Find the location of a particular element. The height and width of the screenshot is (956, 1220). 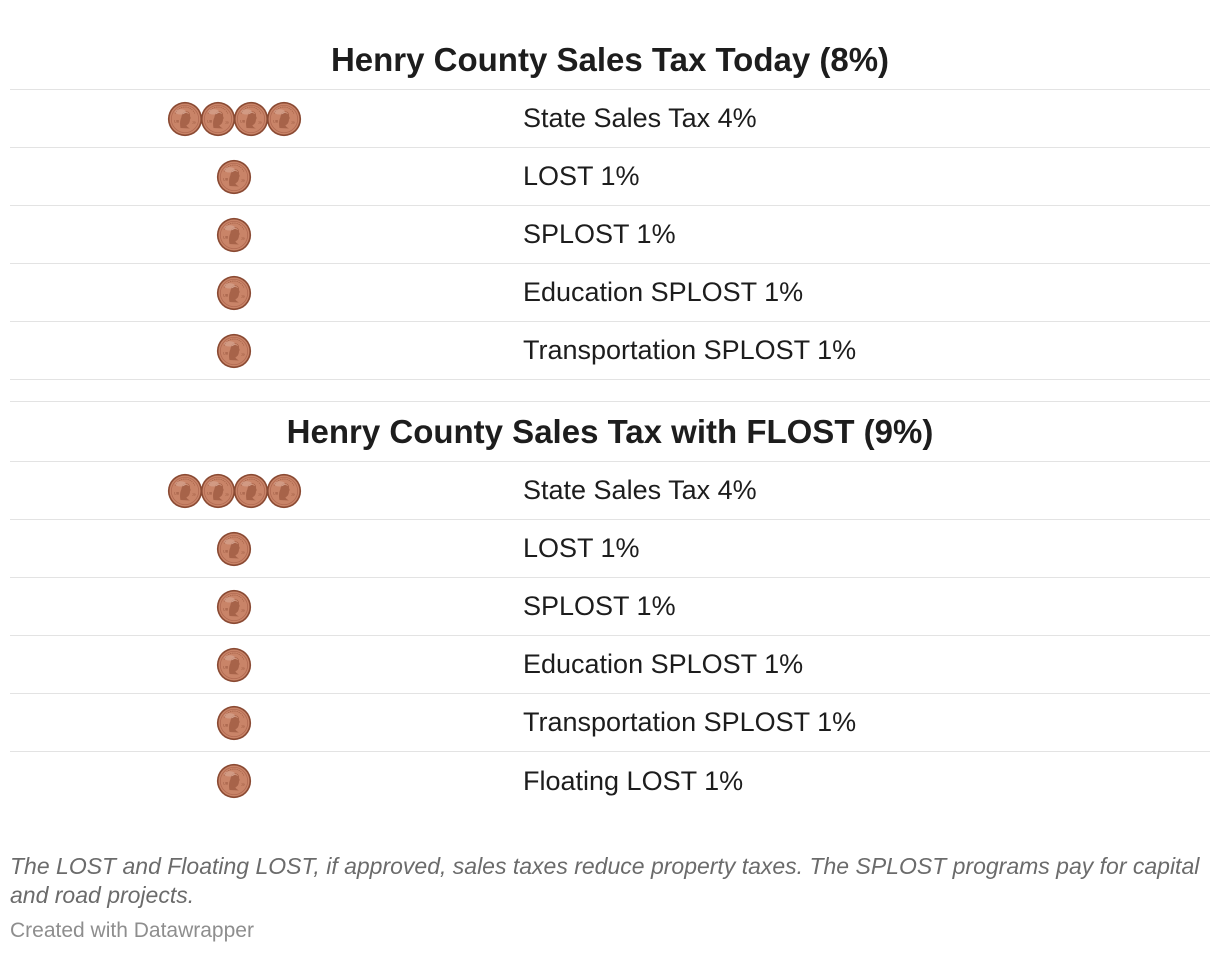

section-divider is located at coordinates (610, 391).